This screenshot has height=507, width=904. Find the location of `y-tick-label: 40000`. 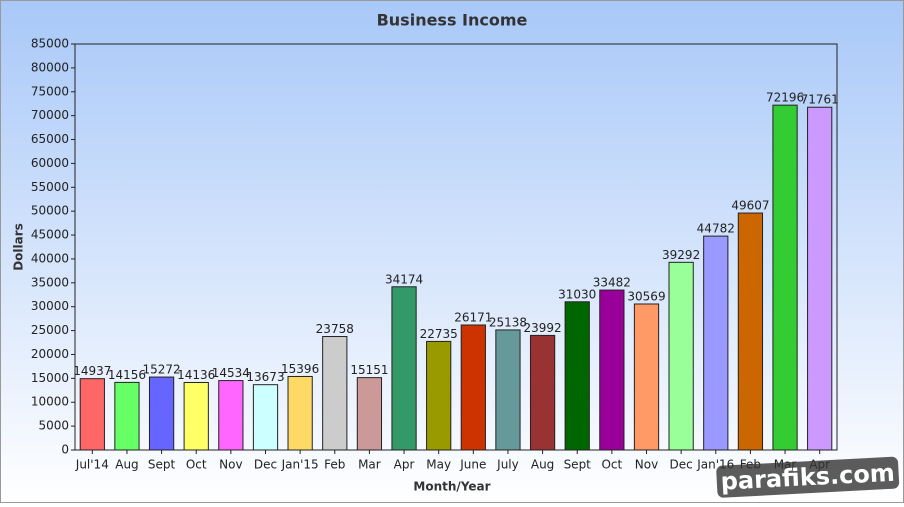

y-tick-label: 40000 is located at coordinates (50, 258).